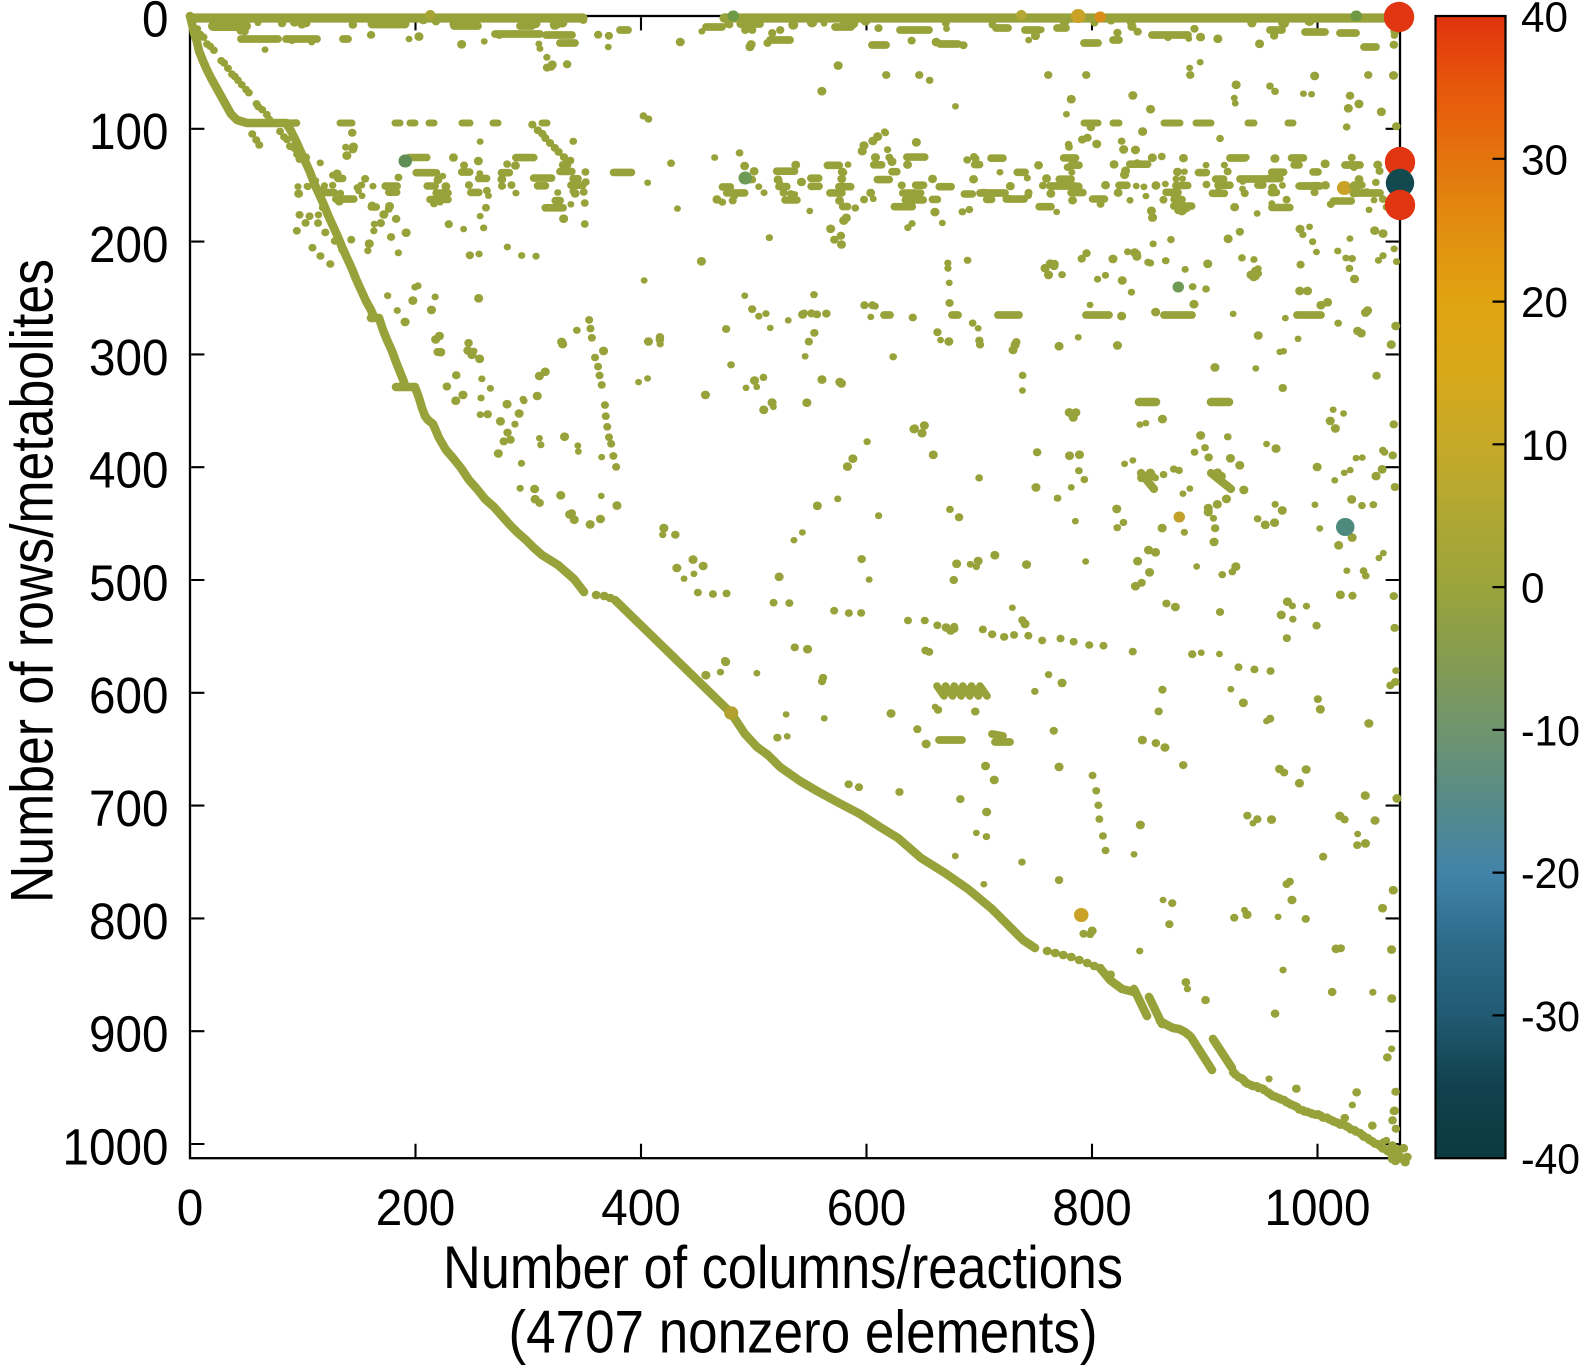 The image size is (1583, 1365). What do you see at coordinates (1544, 160) in the screenshot?
I see `svg-text: 30` at bounding box center [1544, 160].